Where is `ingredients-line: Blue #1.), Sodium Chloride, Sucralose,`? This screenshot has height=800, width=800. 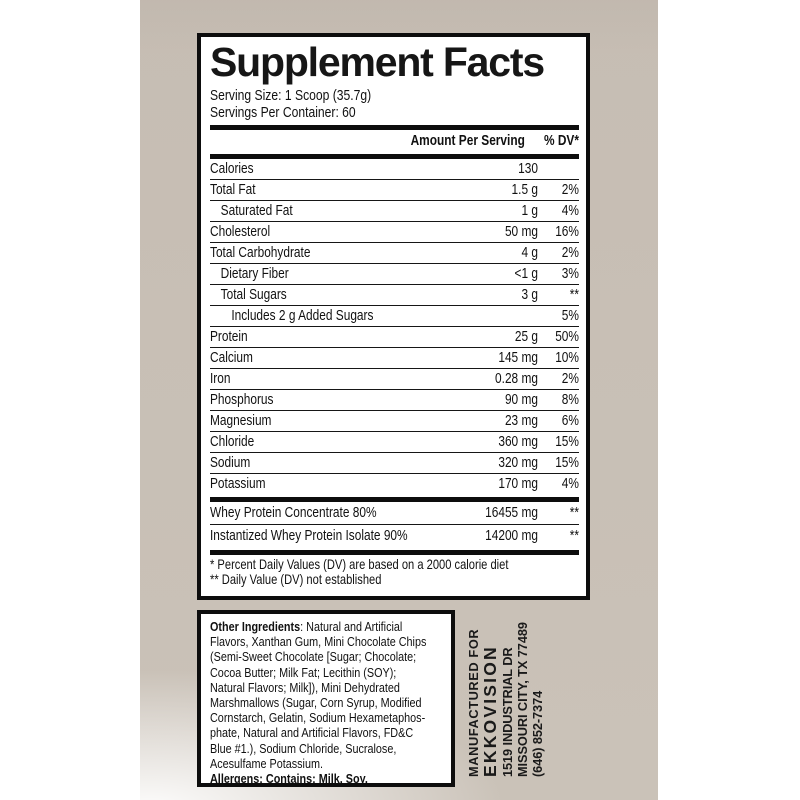 ingredients-line: Blue #1.), Sodium Chloride, Sucralose, is located at coordinates (303, 748).